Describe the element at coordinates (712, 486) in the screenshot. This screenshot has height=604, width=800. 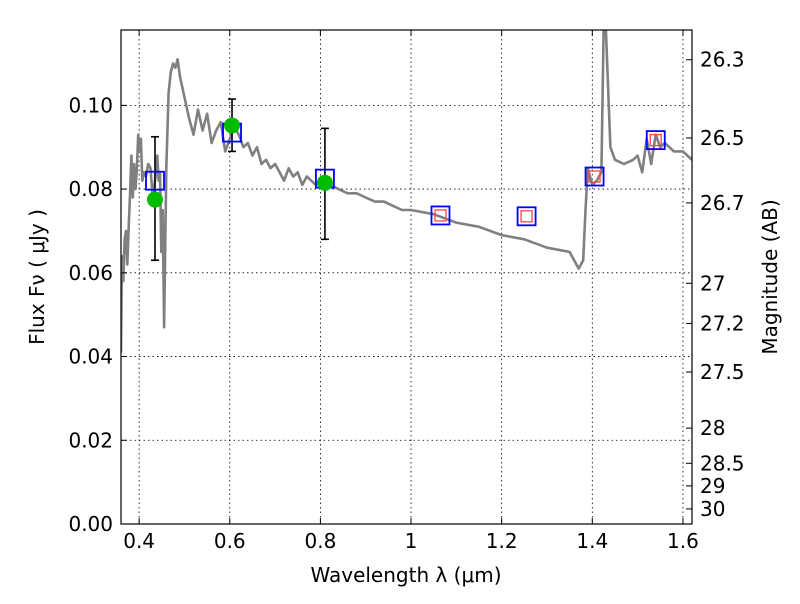
I see `right-tick-label: 29` at that location.